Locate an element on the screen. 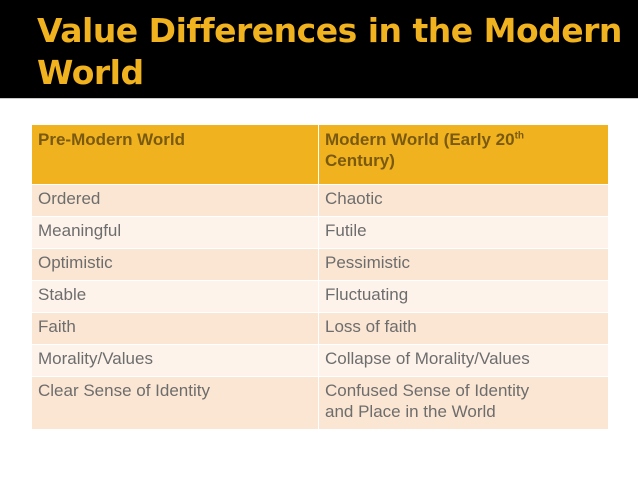 This screenshot has width=638, height=479. header-pre-modern: Pre-Modern World is located at coordinates (175, 154).